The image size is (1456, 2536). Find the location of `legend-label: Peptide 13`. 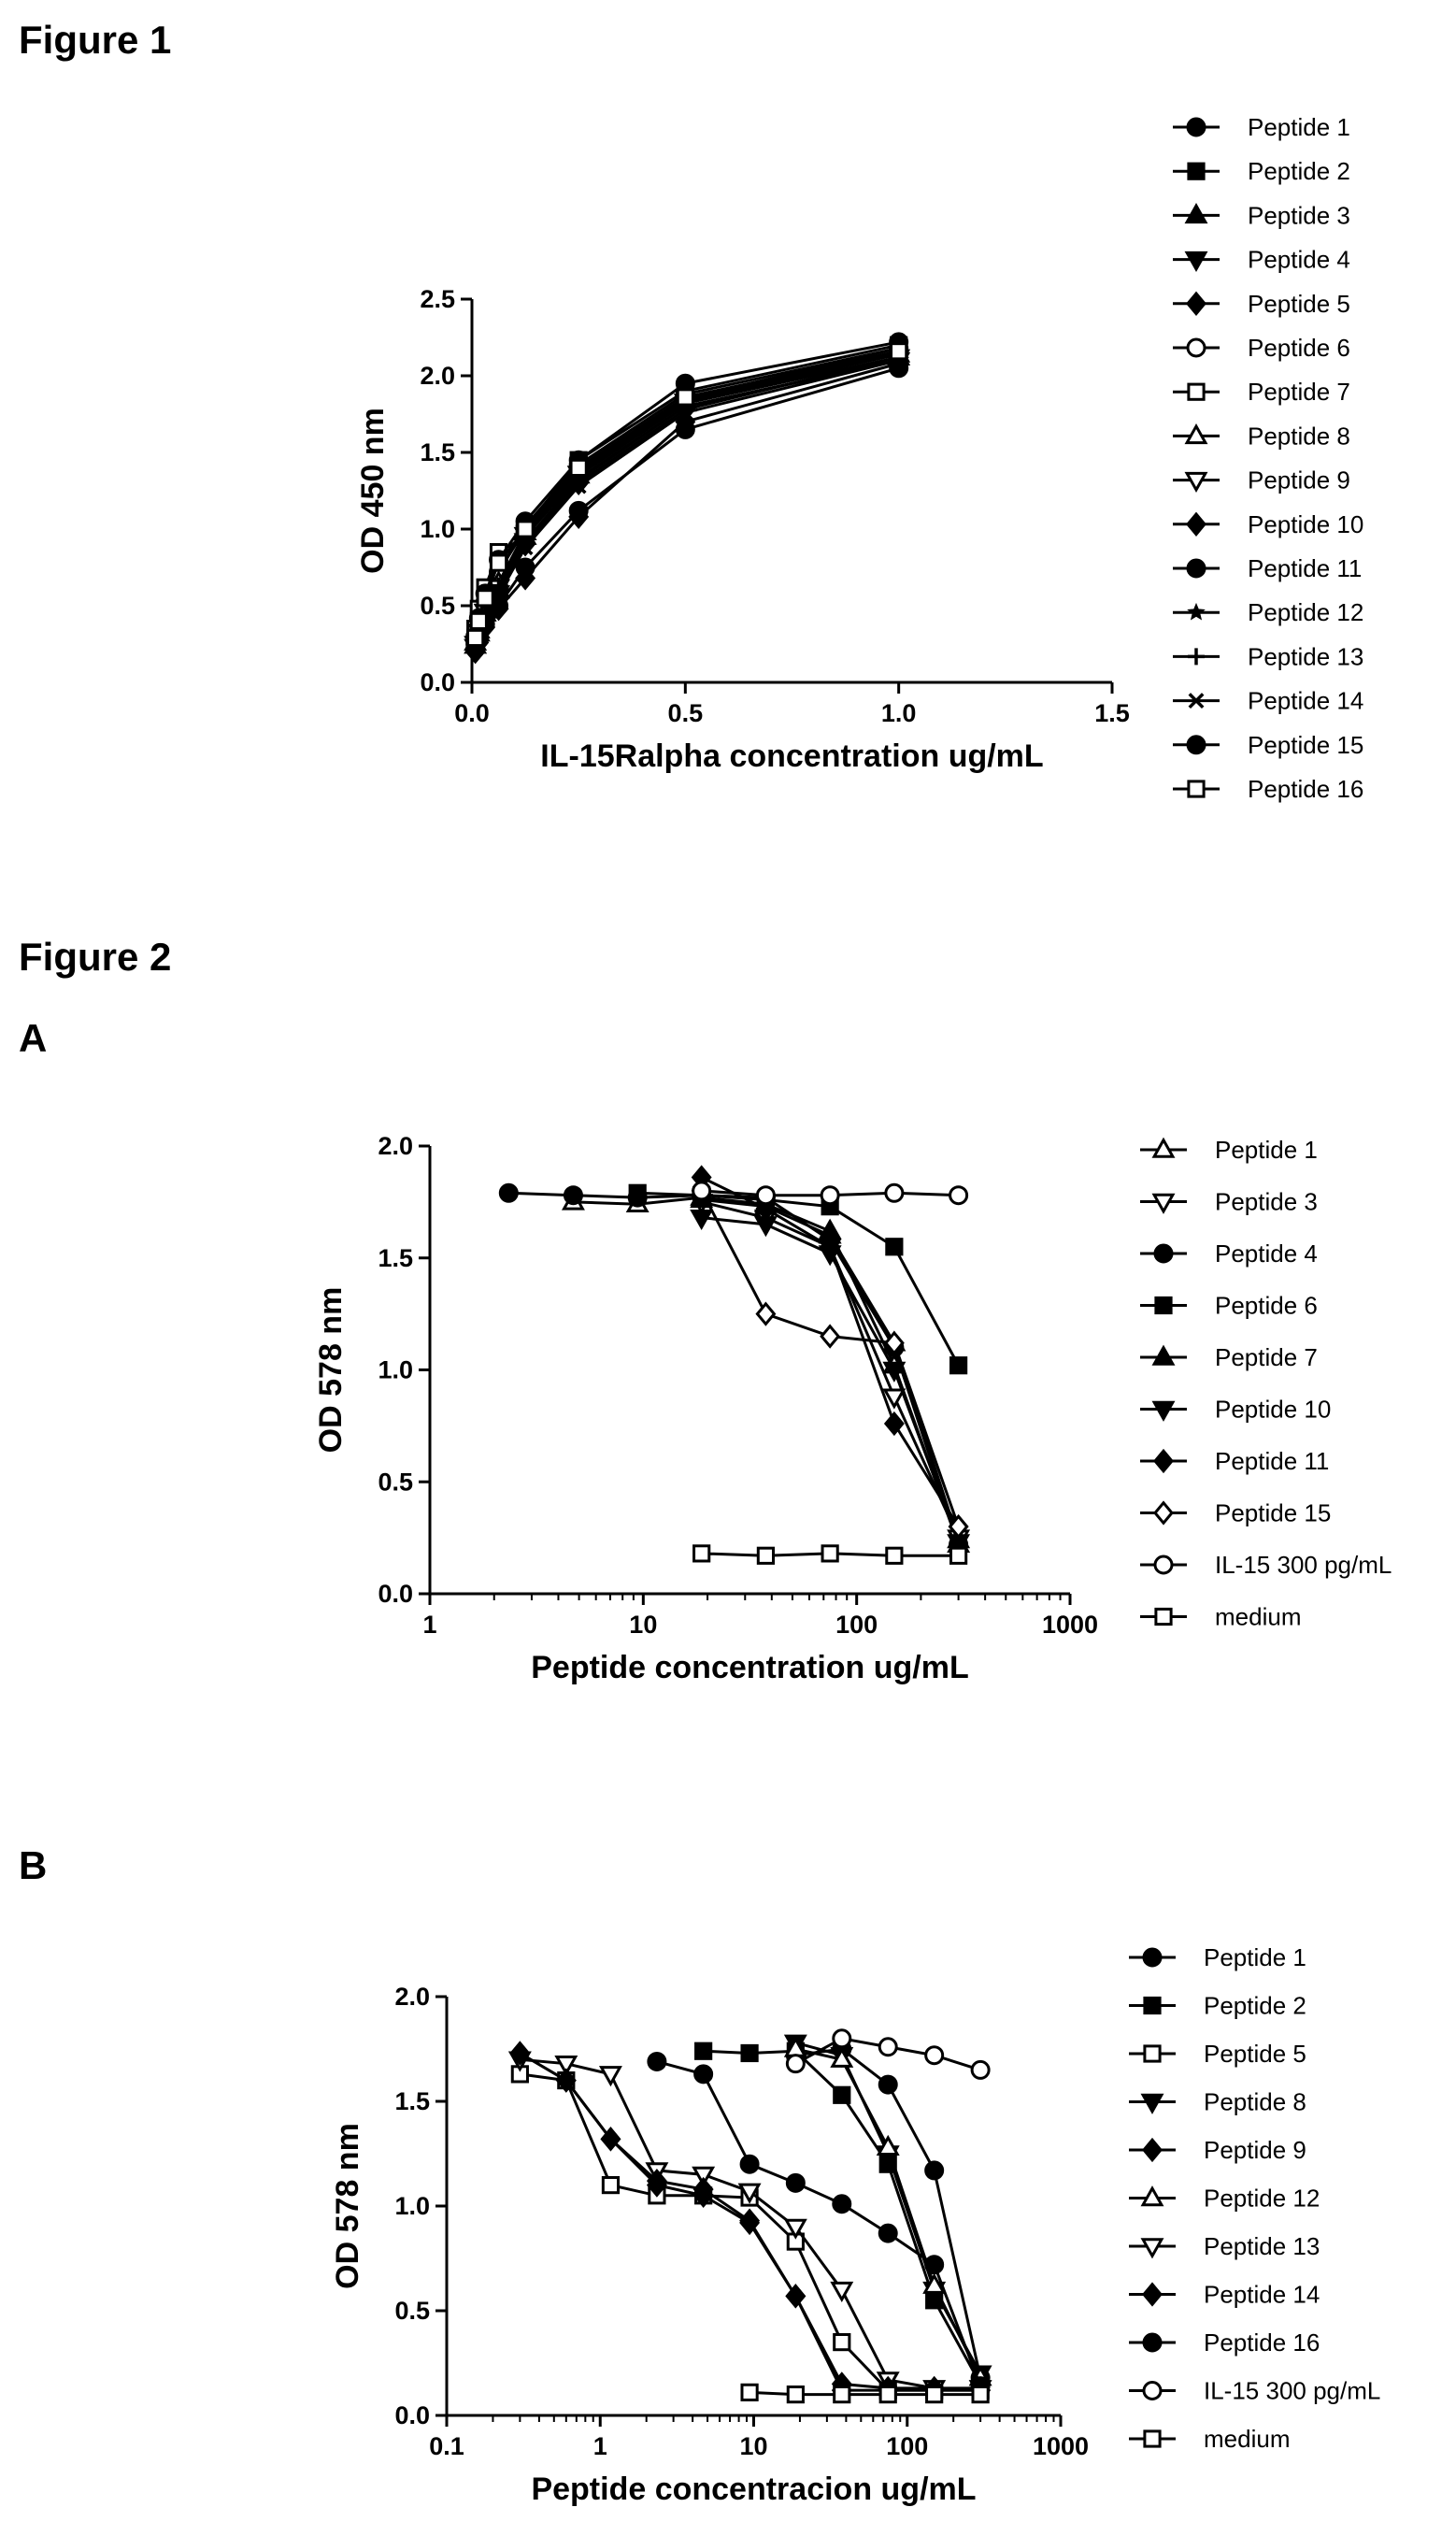

legend-label: Peptide 13 is located at coordinates (1305, 656).